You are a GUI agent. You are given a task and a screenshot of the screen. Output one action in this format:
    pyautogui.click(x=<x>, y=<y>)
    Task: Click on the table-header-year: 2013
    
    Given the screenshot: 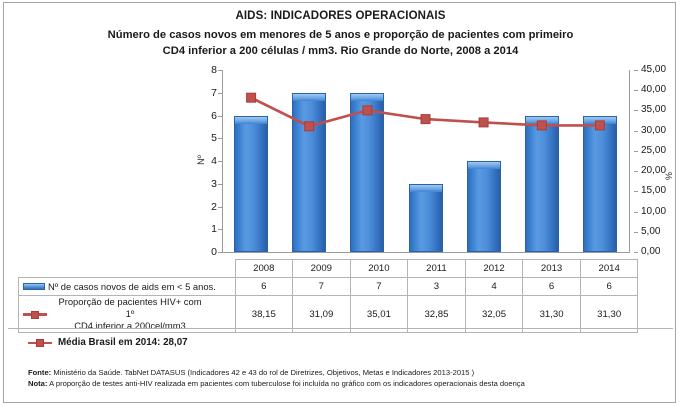 What is the action you would take?
    pyautogui.click(x=551, y=268)
    